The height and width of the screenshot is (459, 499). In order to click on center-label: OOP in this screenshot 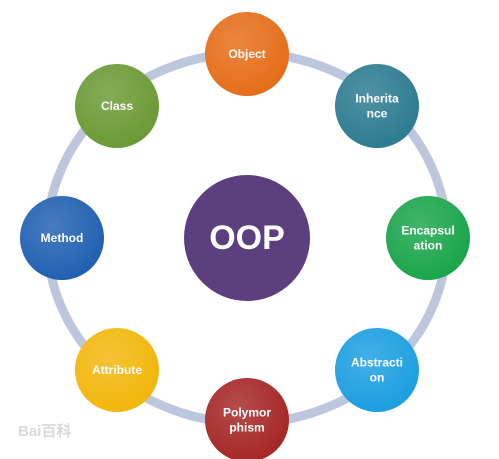, I will do `click(247, 238)`.